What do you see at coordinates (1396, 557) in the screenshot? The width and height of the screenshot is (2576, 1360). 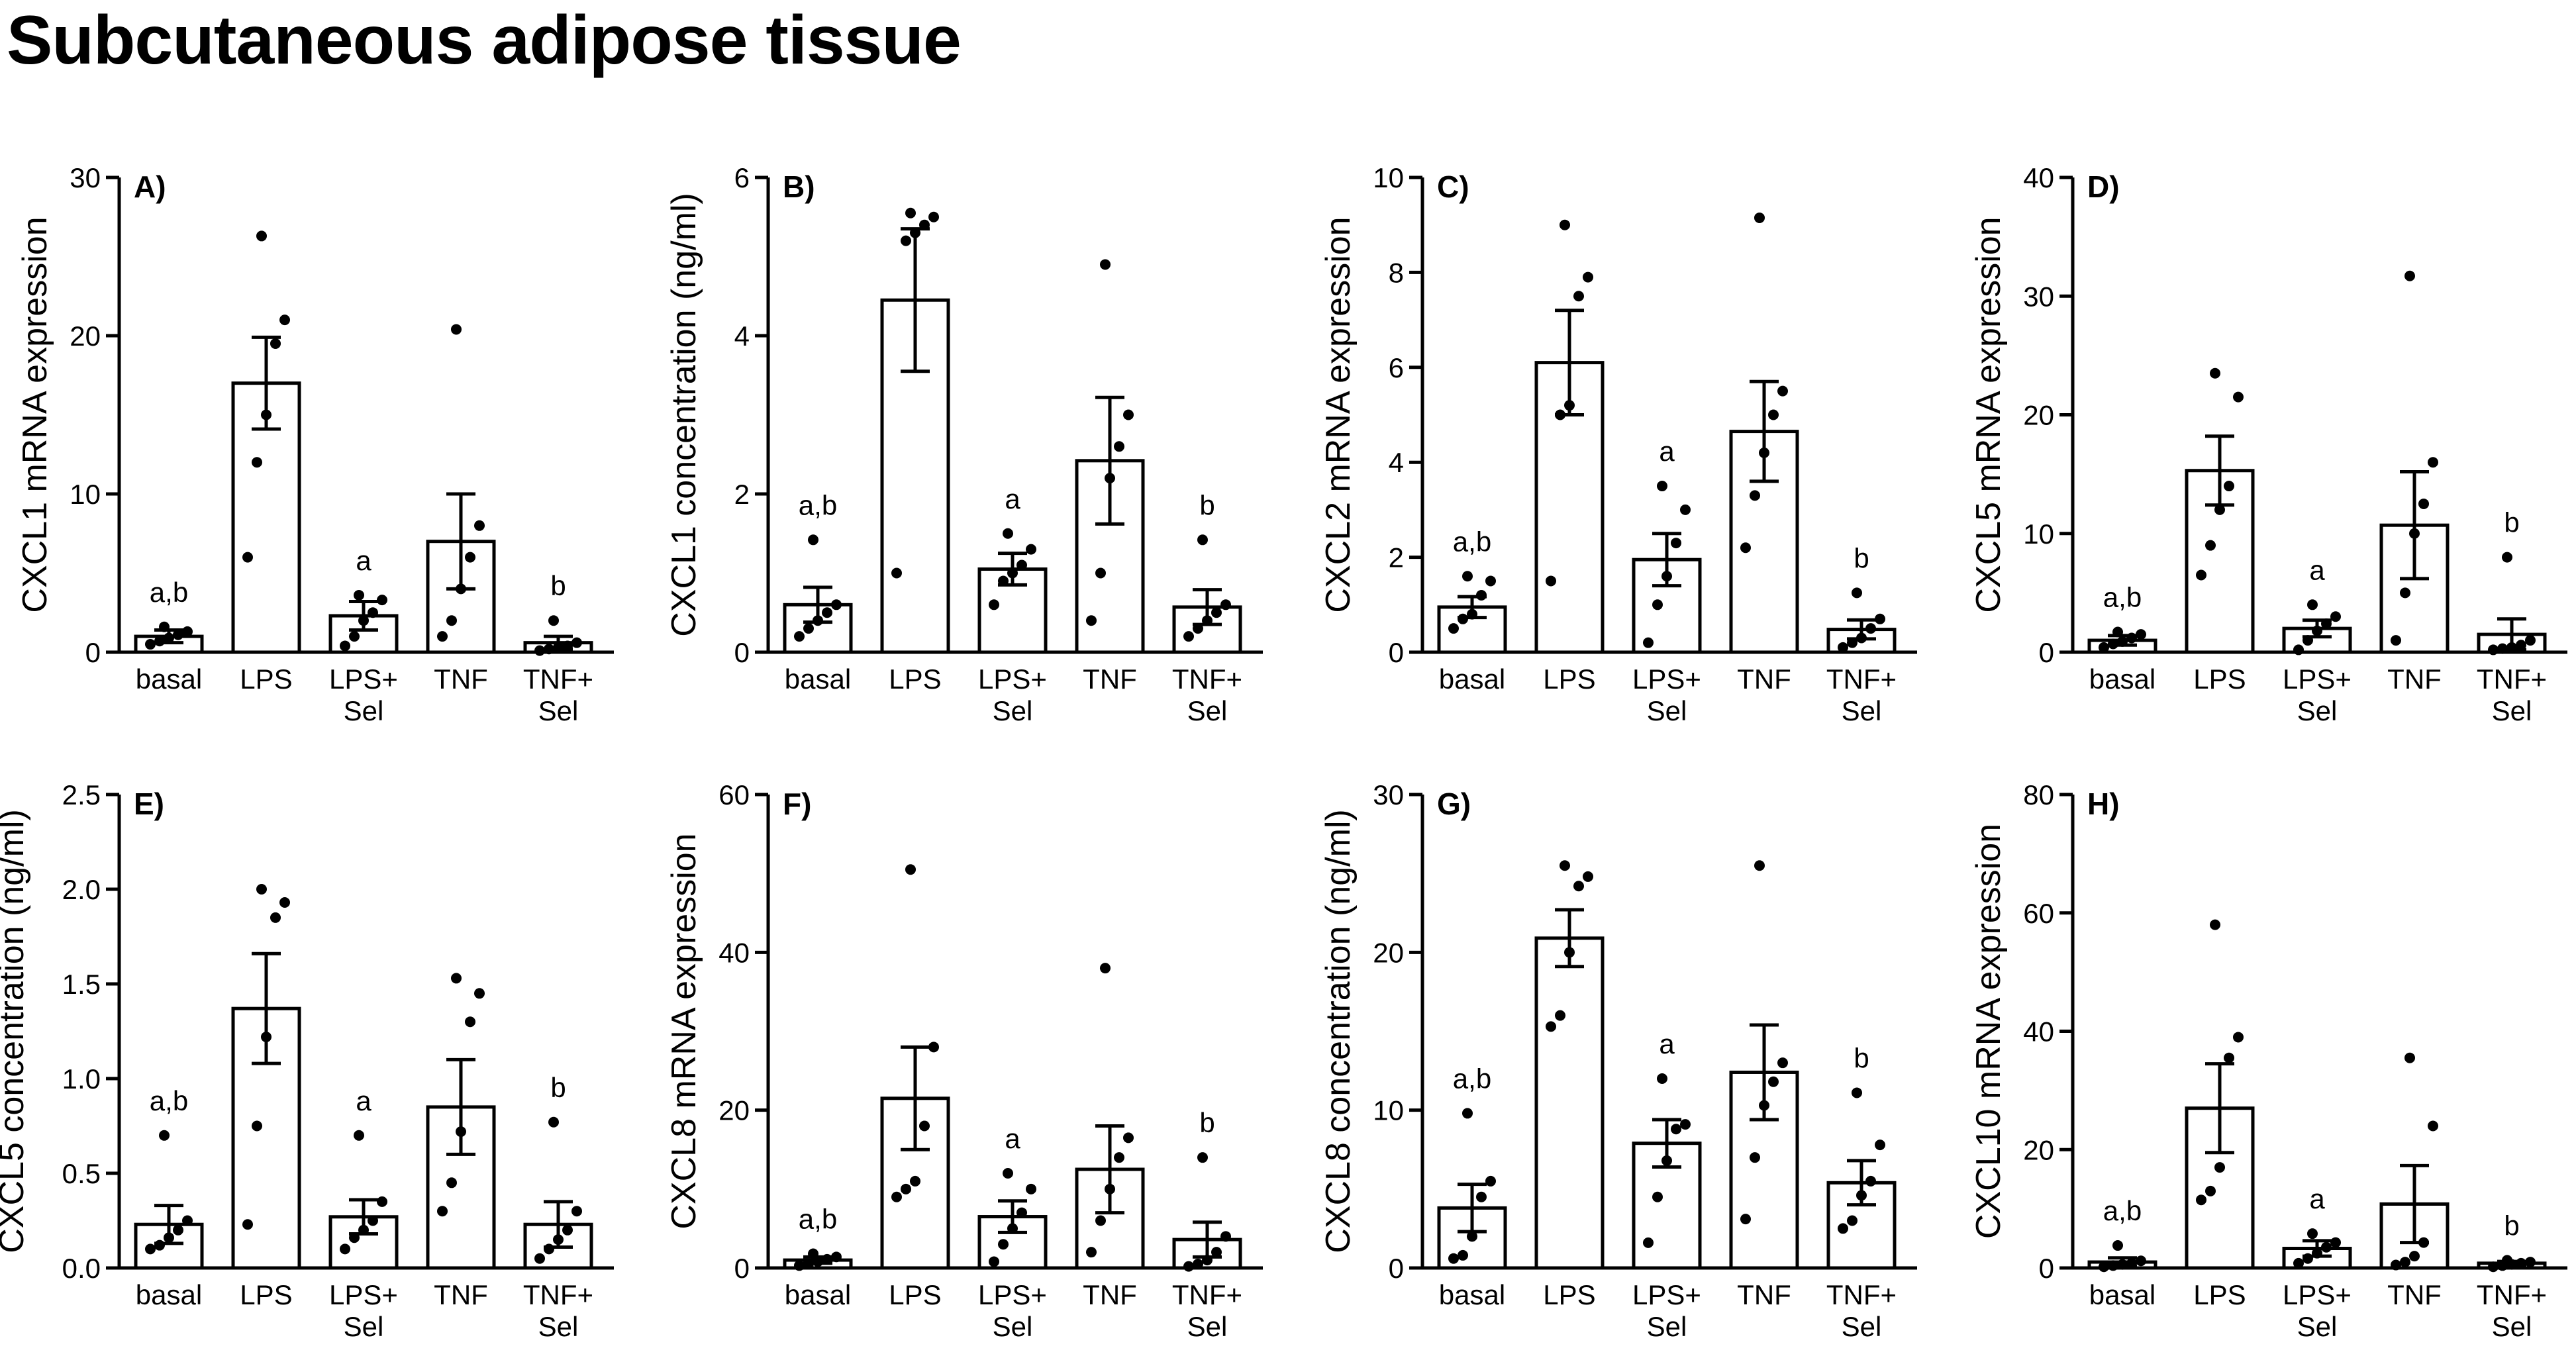 I see `chart-3-y-tick-label: 2` at bounding box center [1396, 557].